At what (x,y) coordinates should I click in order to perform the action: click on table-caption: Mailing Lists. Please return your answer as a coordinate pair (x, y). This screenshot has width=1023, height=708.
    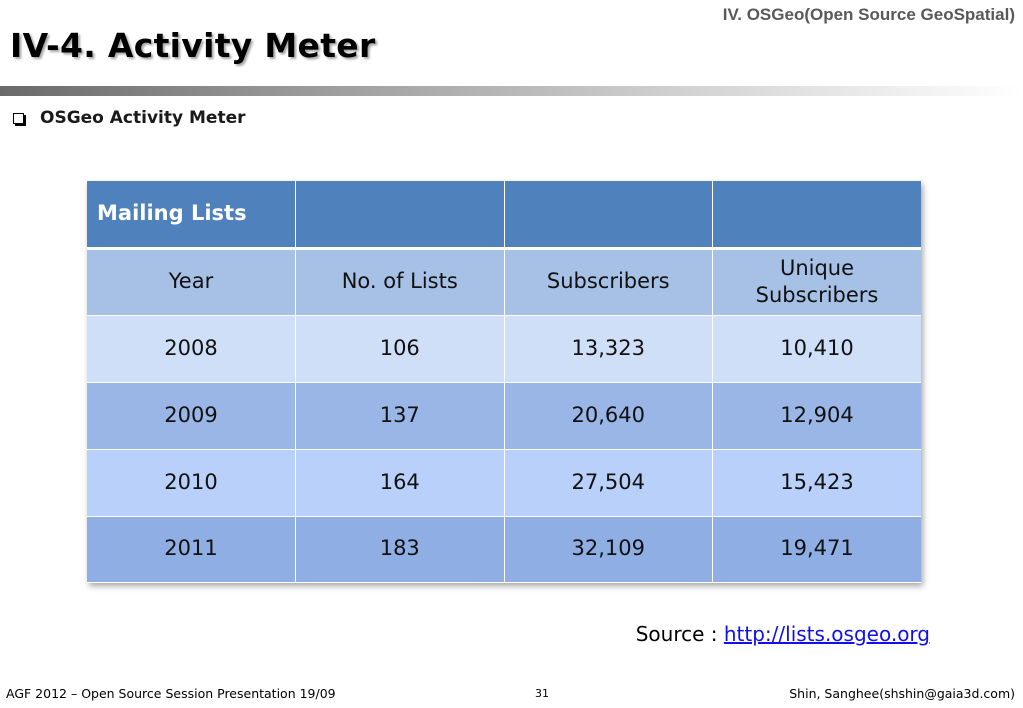
    Looking at the image, I should click on (191, 215).